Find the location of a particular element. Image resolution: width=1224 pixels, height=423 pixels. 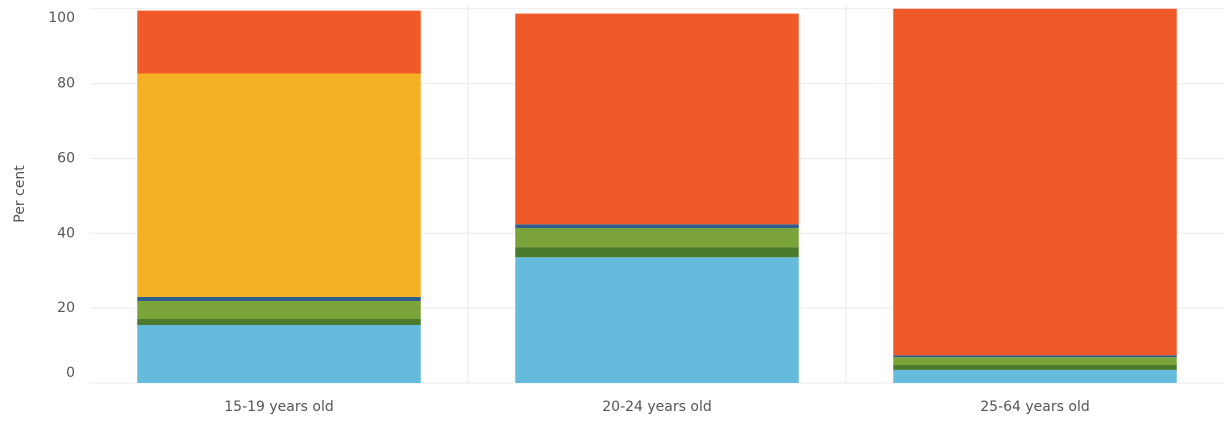

y-tick-label: 0 is located at coordinates (70, 373).